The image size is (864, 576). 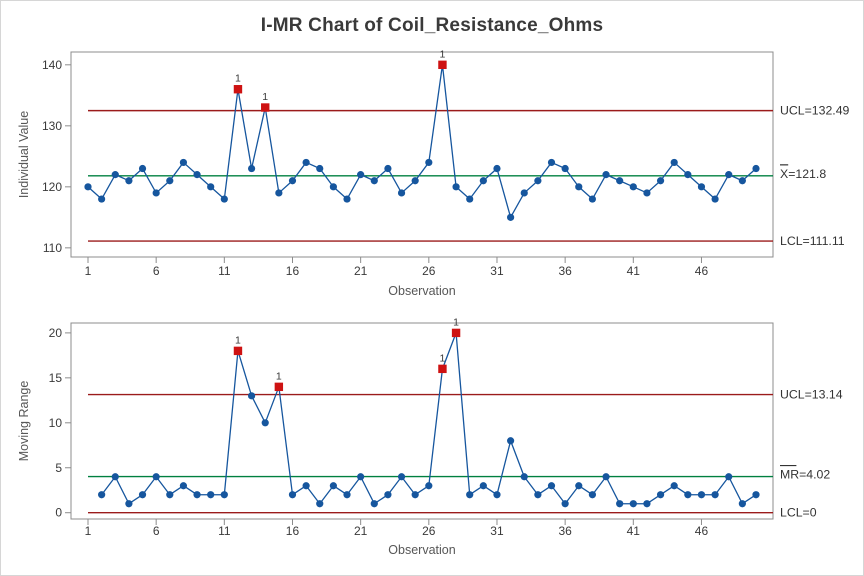 I want to click on lcl-label: LCL=111.11, so click(x=812, y=241).